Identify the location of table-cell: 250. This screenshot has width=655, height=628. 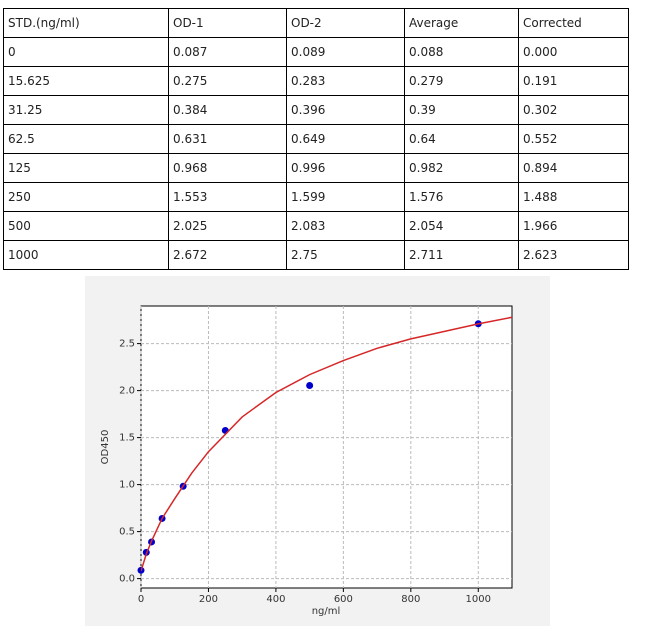
(86, 197).